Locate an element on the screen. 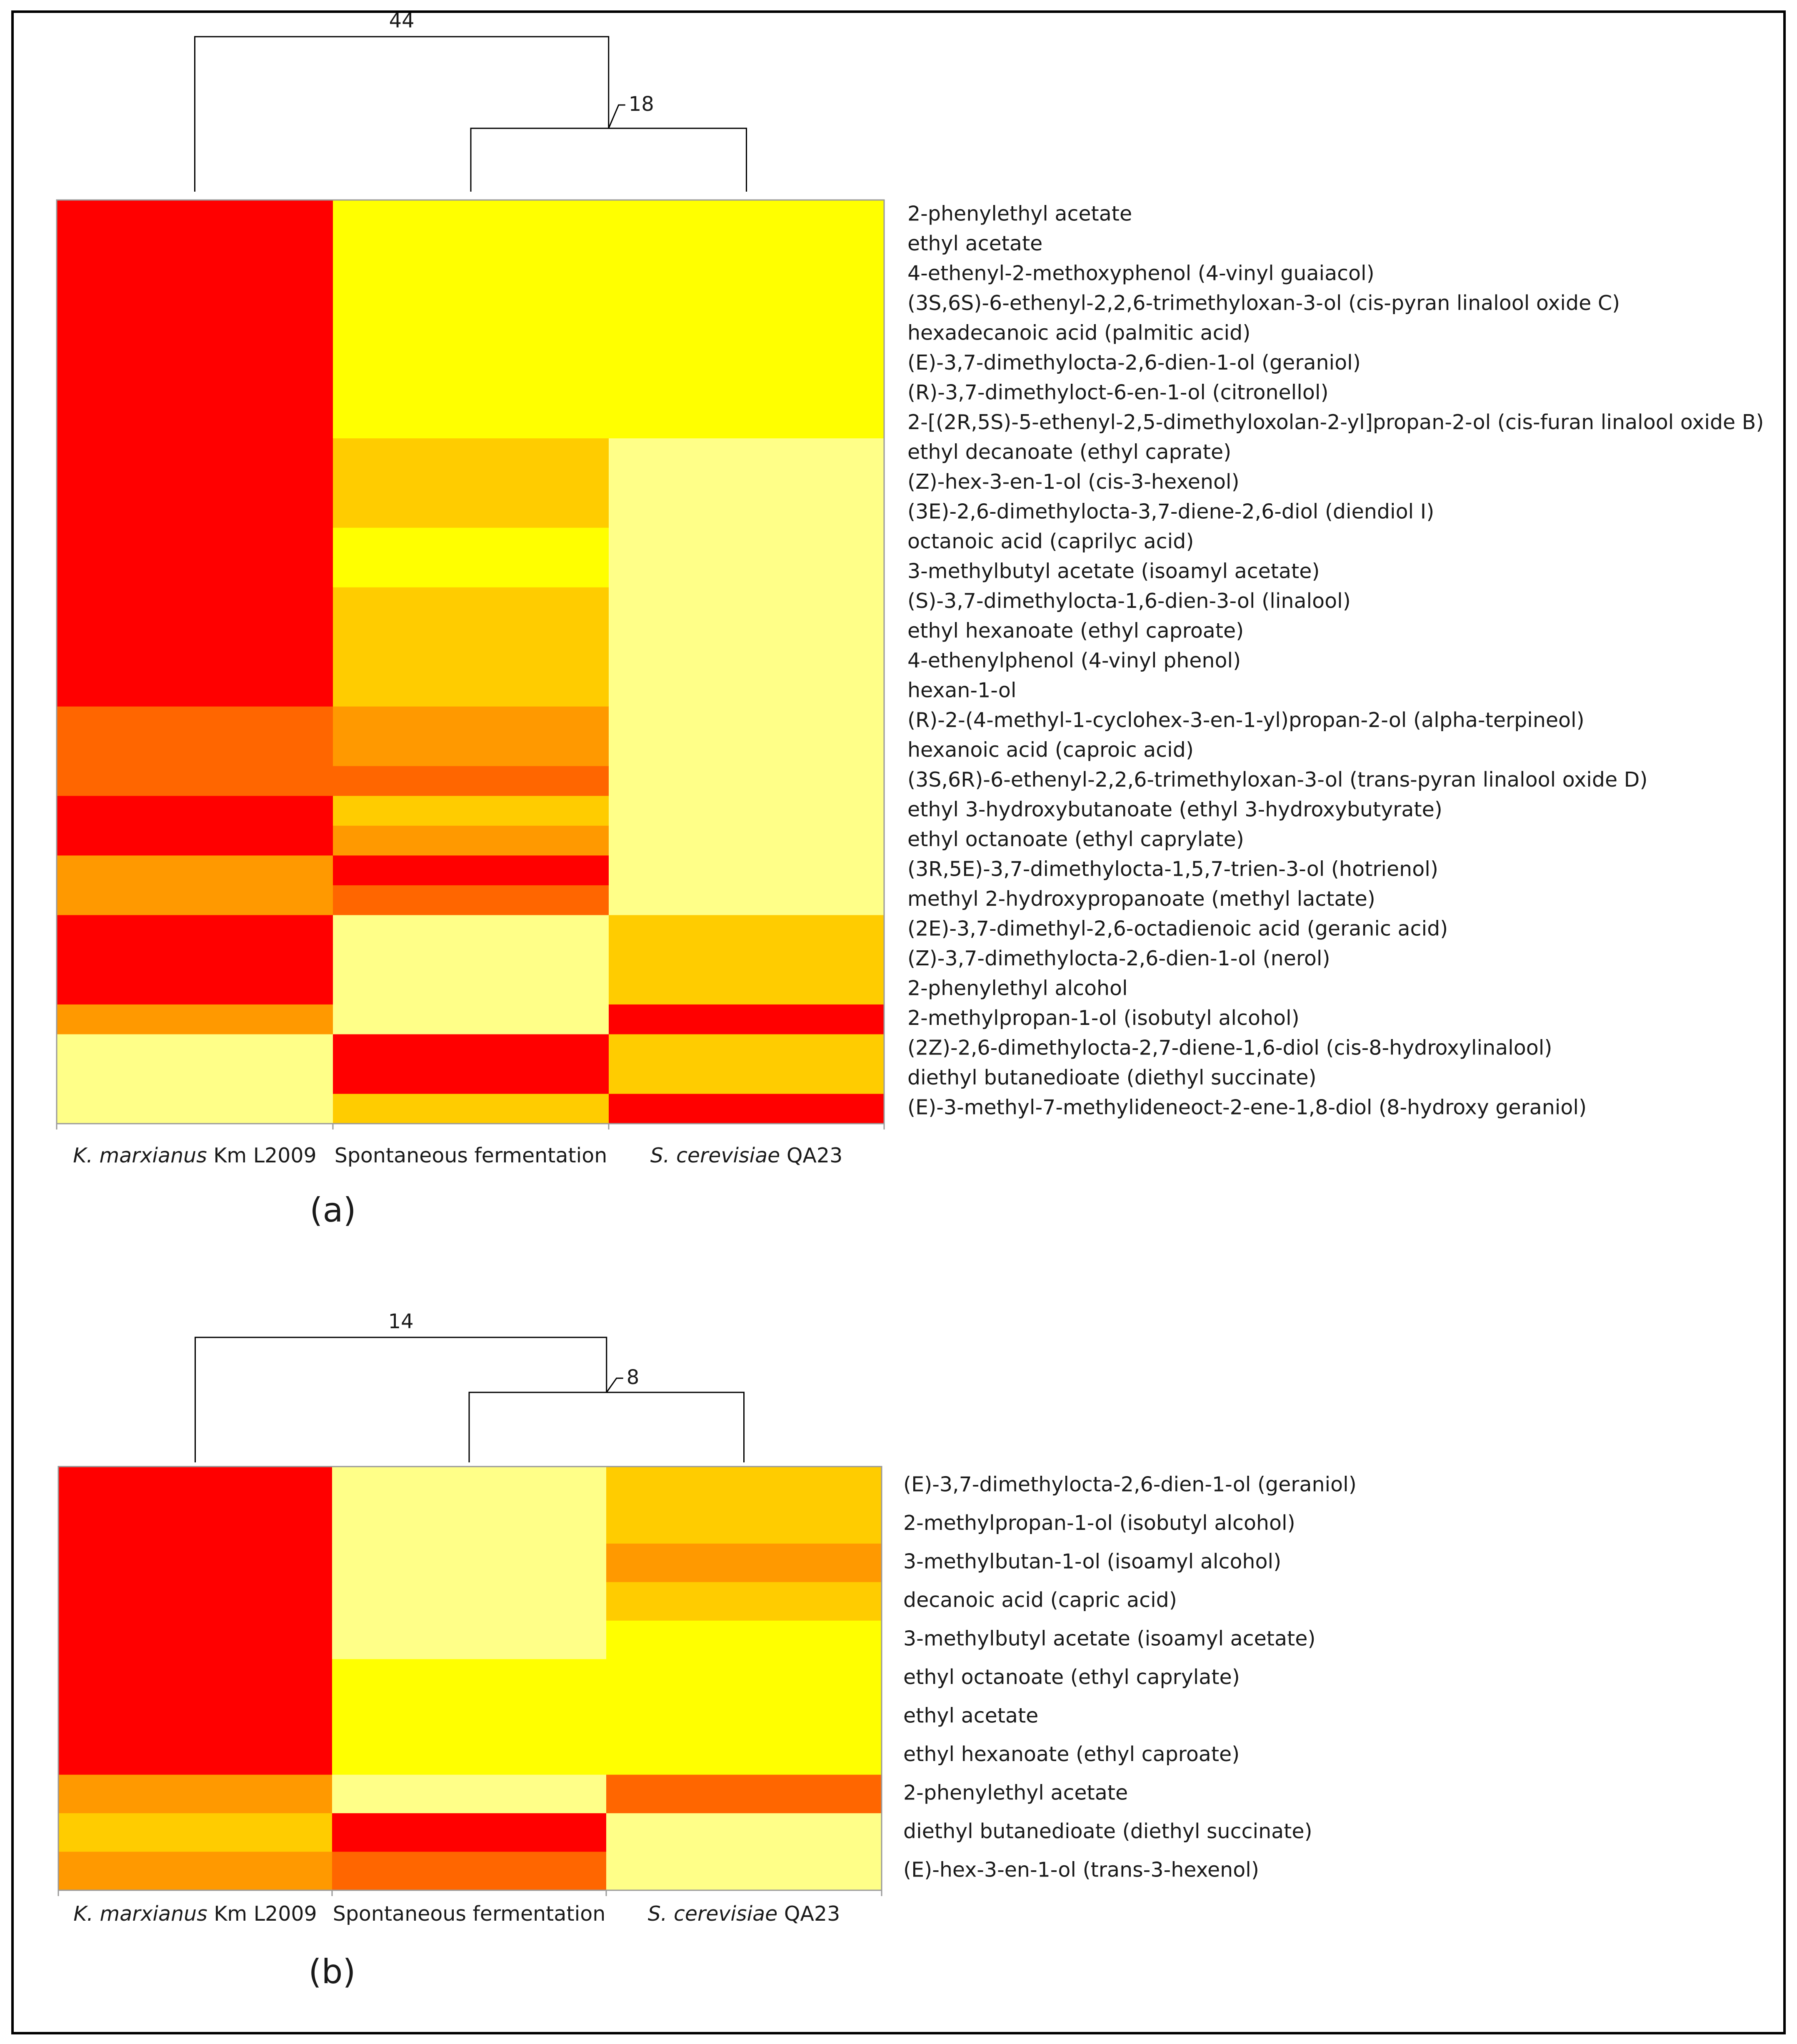 The width and height of the screenshot is (1797, 2044). row-label: ethyl octanoate (ethyl caprylate) is located at coordinates (1075, 839).